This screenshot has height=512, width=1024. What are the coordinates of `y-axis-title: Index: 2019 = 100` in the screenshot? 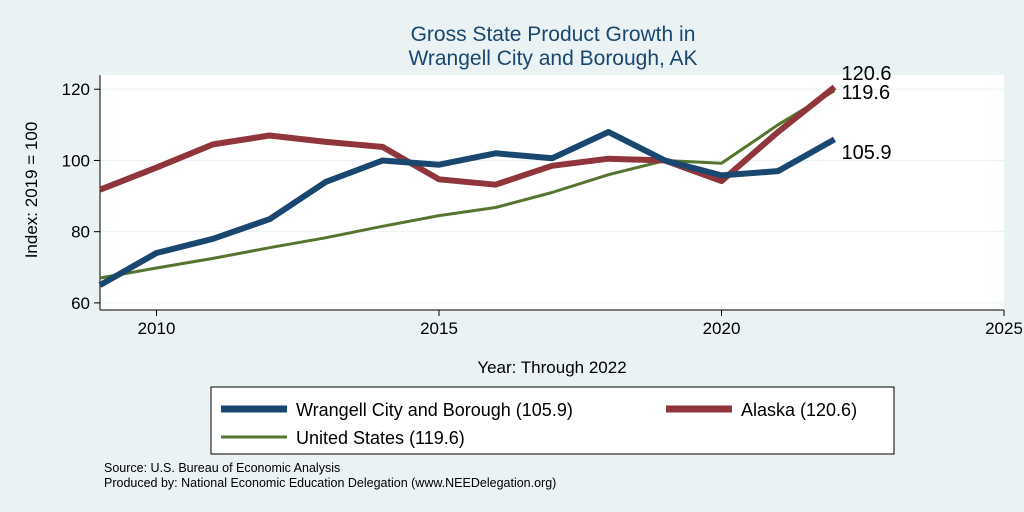 It's located at (31, 190).